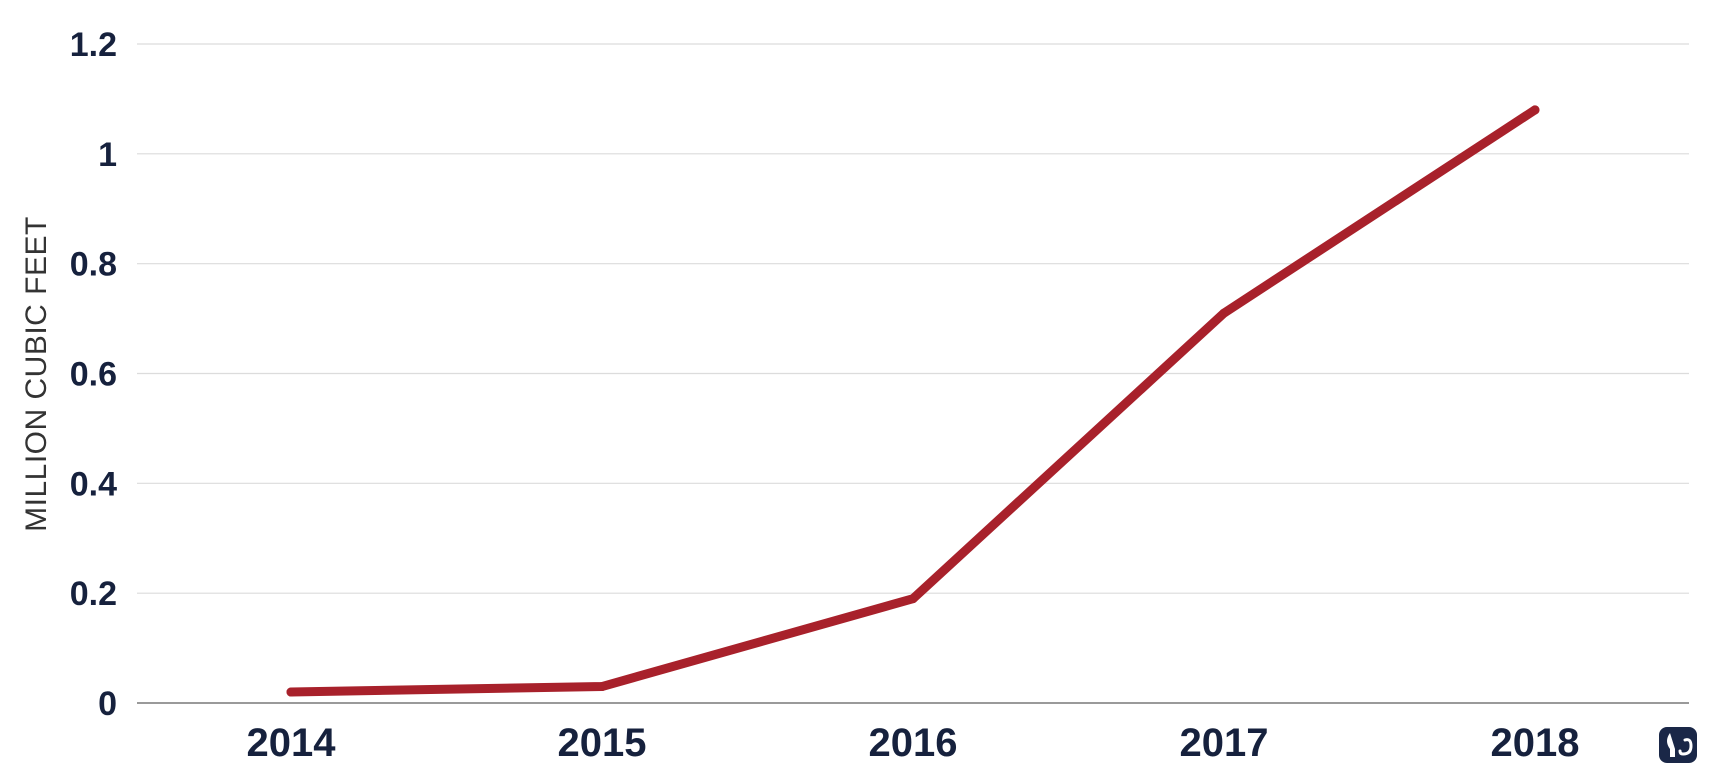 Image resolution: width=1709 pixels, height=774 pixels. What do you see at coordinates (107, 704) in the screenshot?
I see `y-tick-label: 0` at bounding box center [107, 704].